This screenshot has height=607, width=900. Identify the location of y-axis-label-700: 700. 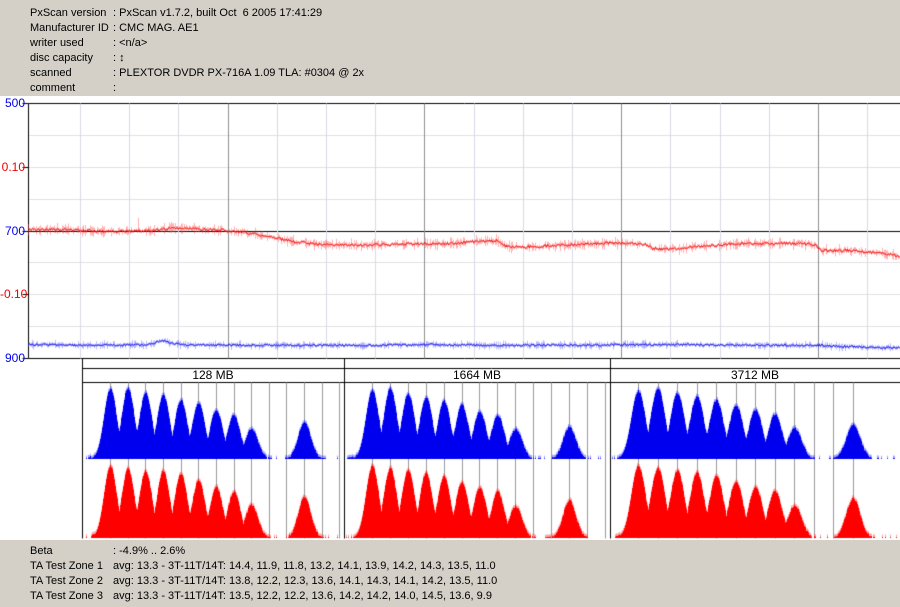
(14, 231).